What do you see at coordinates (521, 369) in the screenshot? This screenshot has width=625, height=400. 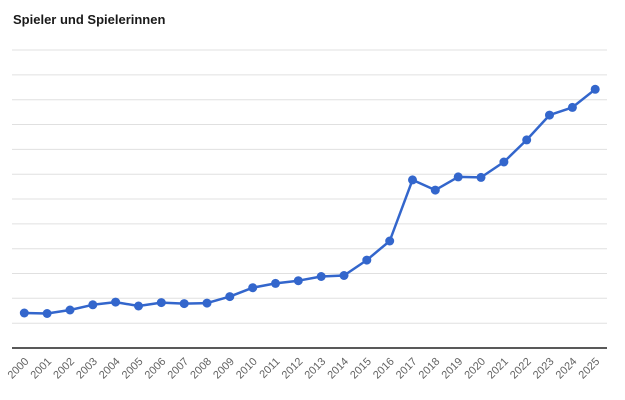 I see `x-tick-label: 2022` at bounding box center [521, 369].